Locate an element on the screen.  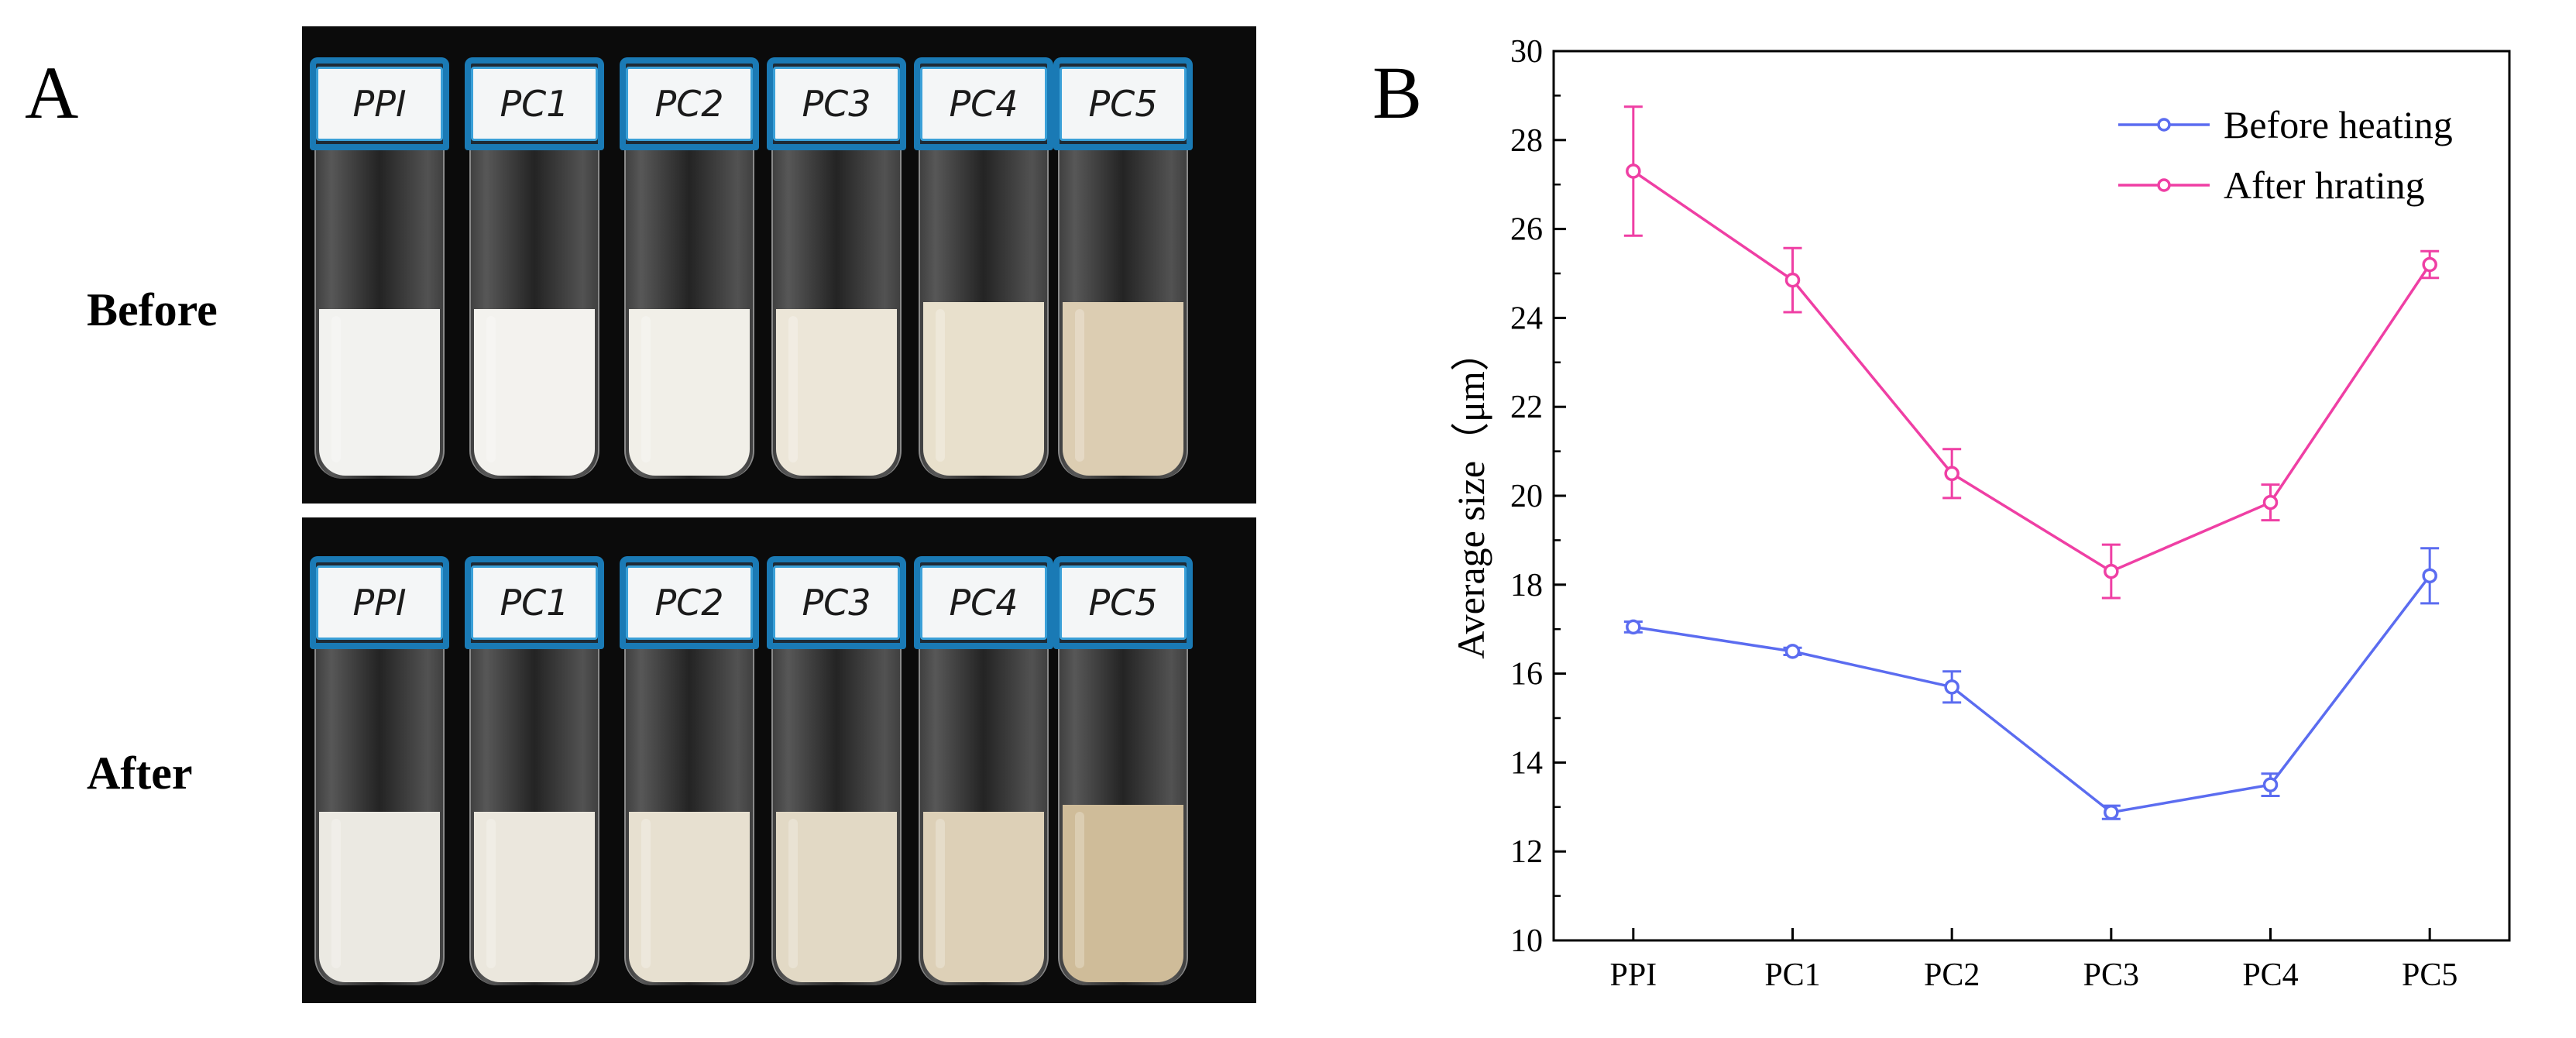
y-tick-label: 28 is located at coordinates (1526, 141).